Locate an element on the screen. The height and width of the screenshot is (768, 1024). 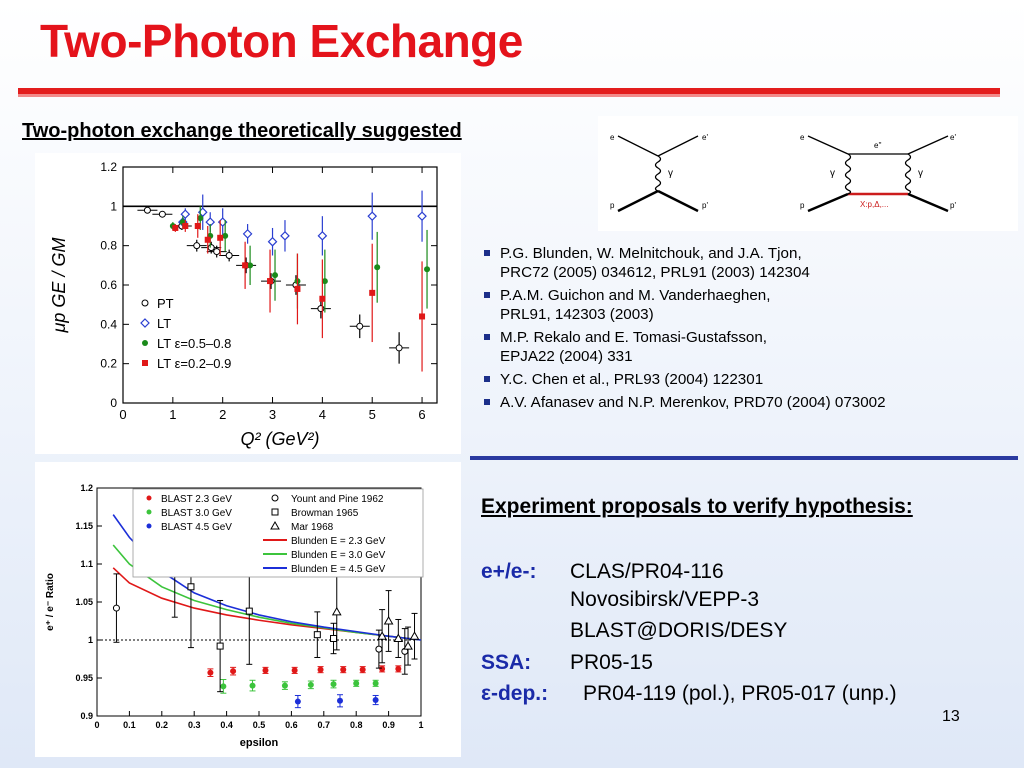
legend-label: PT is located at coordinates (165, 303).